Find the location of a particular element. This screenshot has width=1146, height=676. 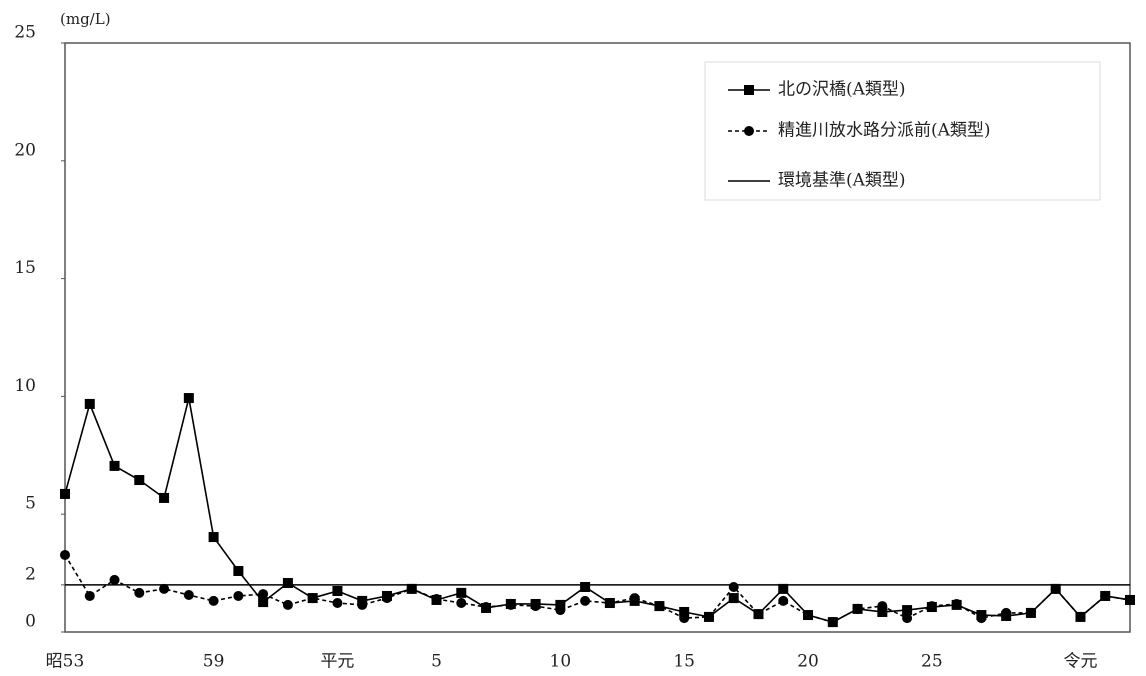

x-tick-label: 平元 is located at coordinates (337, 662).